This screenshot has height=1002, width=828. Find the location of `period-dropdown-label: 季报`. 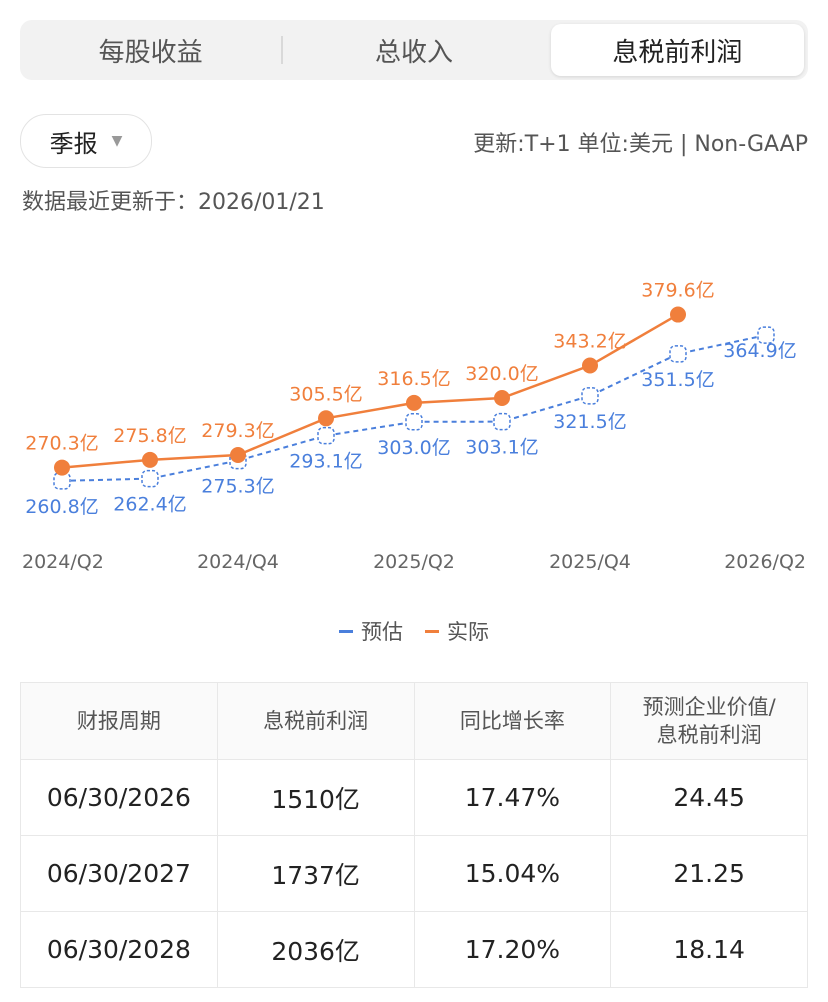

period-dropdown-label: 季报 is located at coordinates (73, 143).